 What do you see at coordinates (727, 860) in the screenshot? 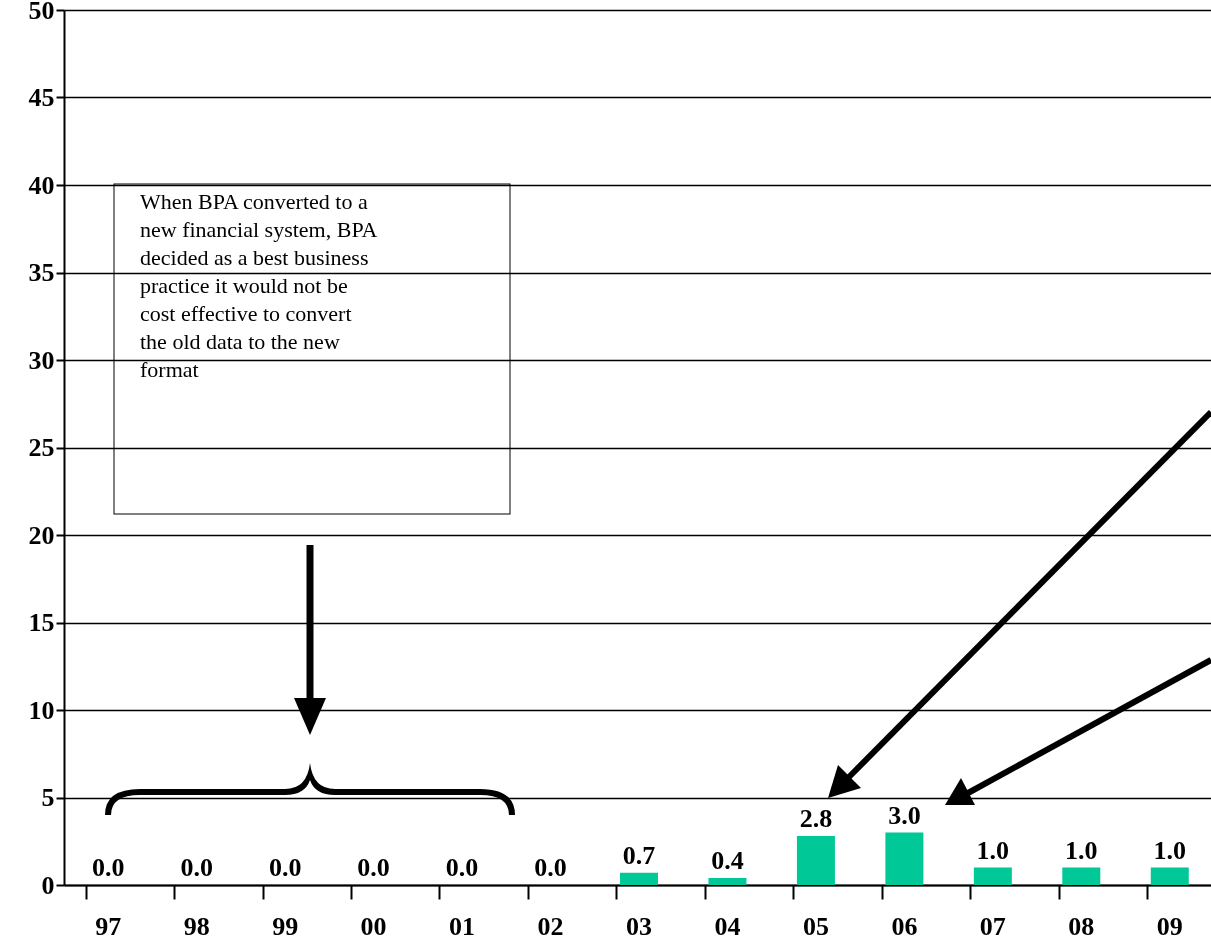
I see `data-label: 0.4` at bounding box center [727, 860].